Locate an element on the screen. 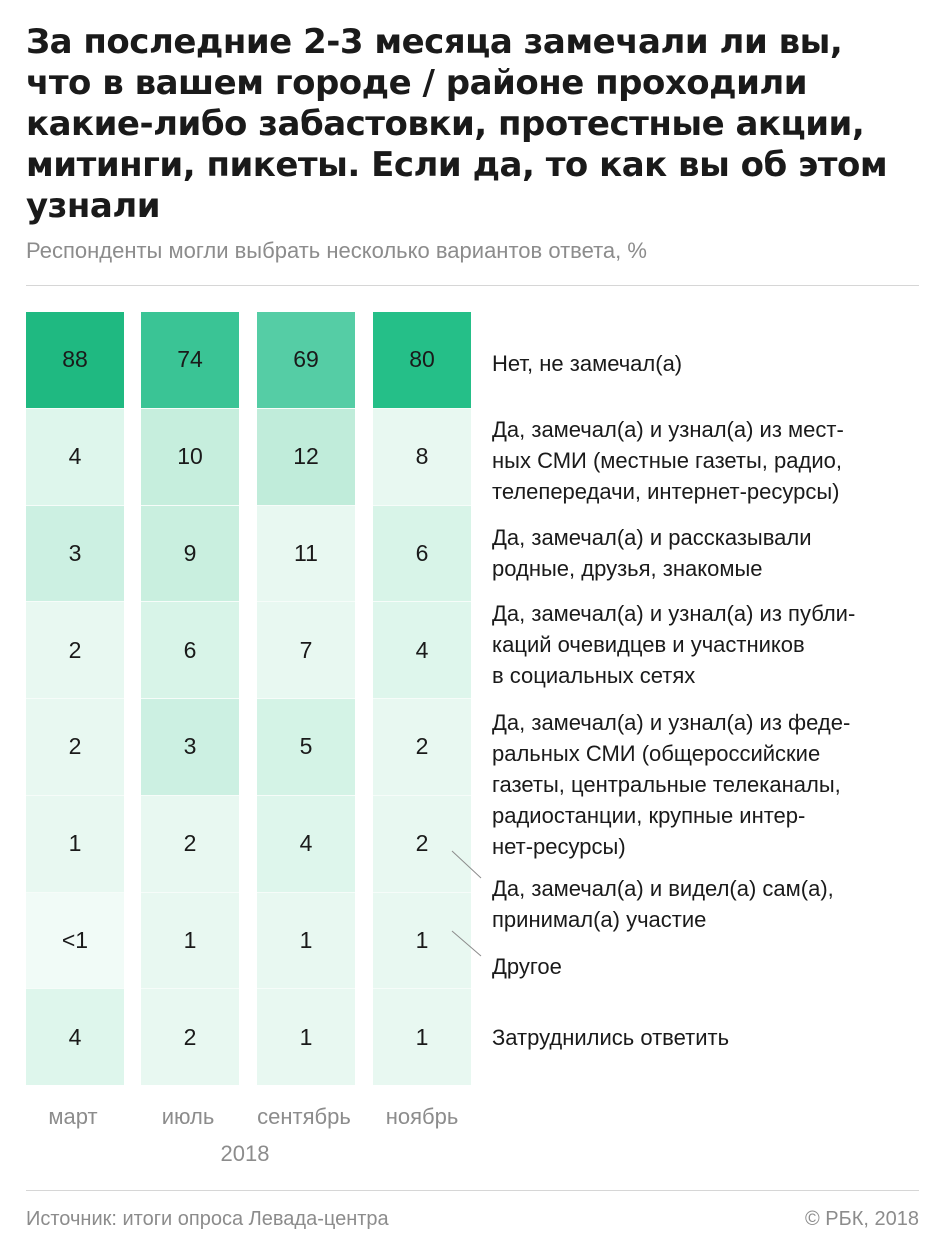 This screenshot has width=945, height=1254. row-label-line: ных СМИ (местные газеты, радио, is located at coordinates (667, 460).